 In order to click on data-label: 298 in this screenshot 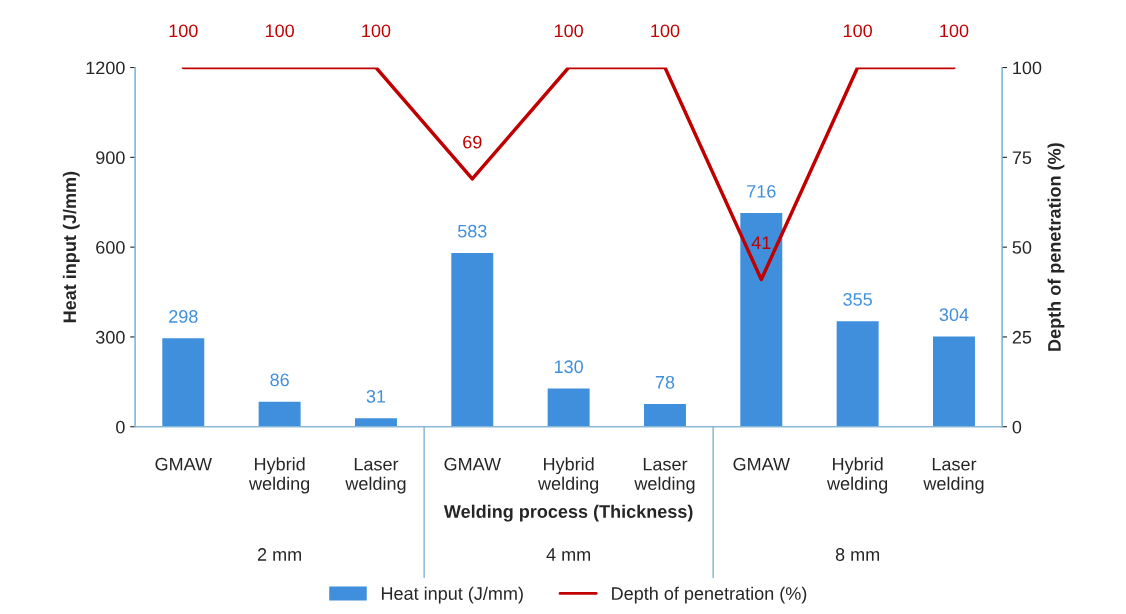, I will do `click(183, 316)`.